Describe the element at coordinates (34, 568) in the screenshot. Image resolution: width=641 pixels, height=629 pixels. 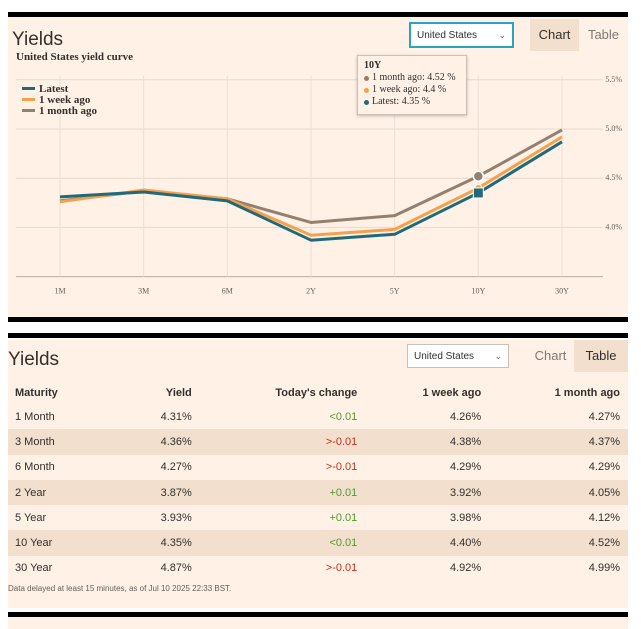
I see `maturity-cell: 30 Year` at that location.